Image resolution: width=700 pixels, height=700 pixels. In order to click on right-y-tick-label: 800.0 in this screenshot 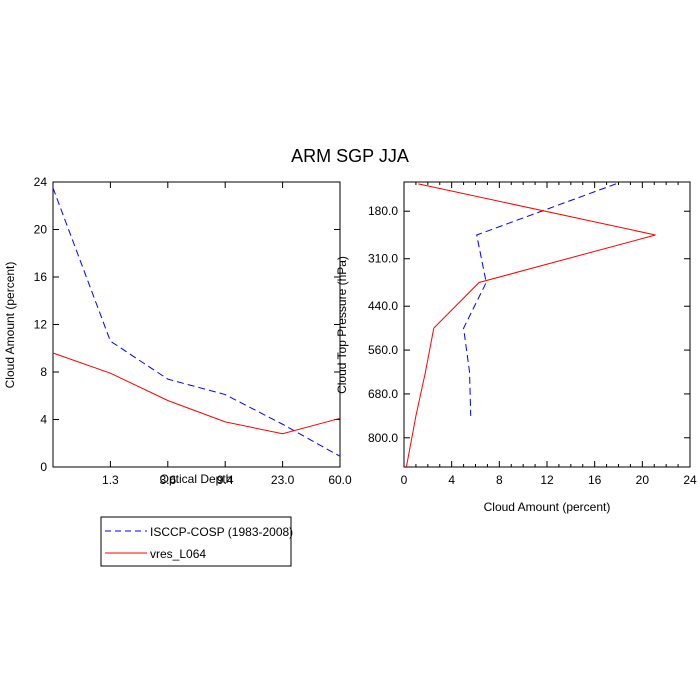, I will do `click(383, 438)`.